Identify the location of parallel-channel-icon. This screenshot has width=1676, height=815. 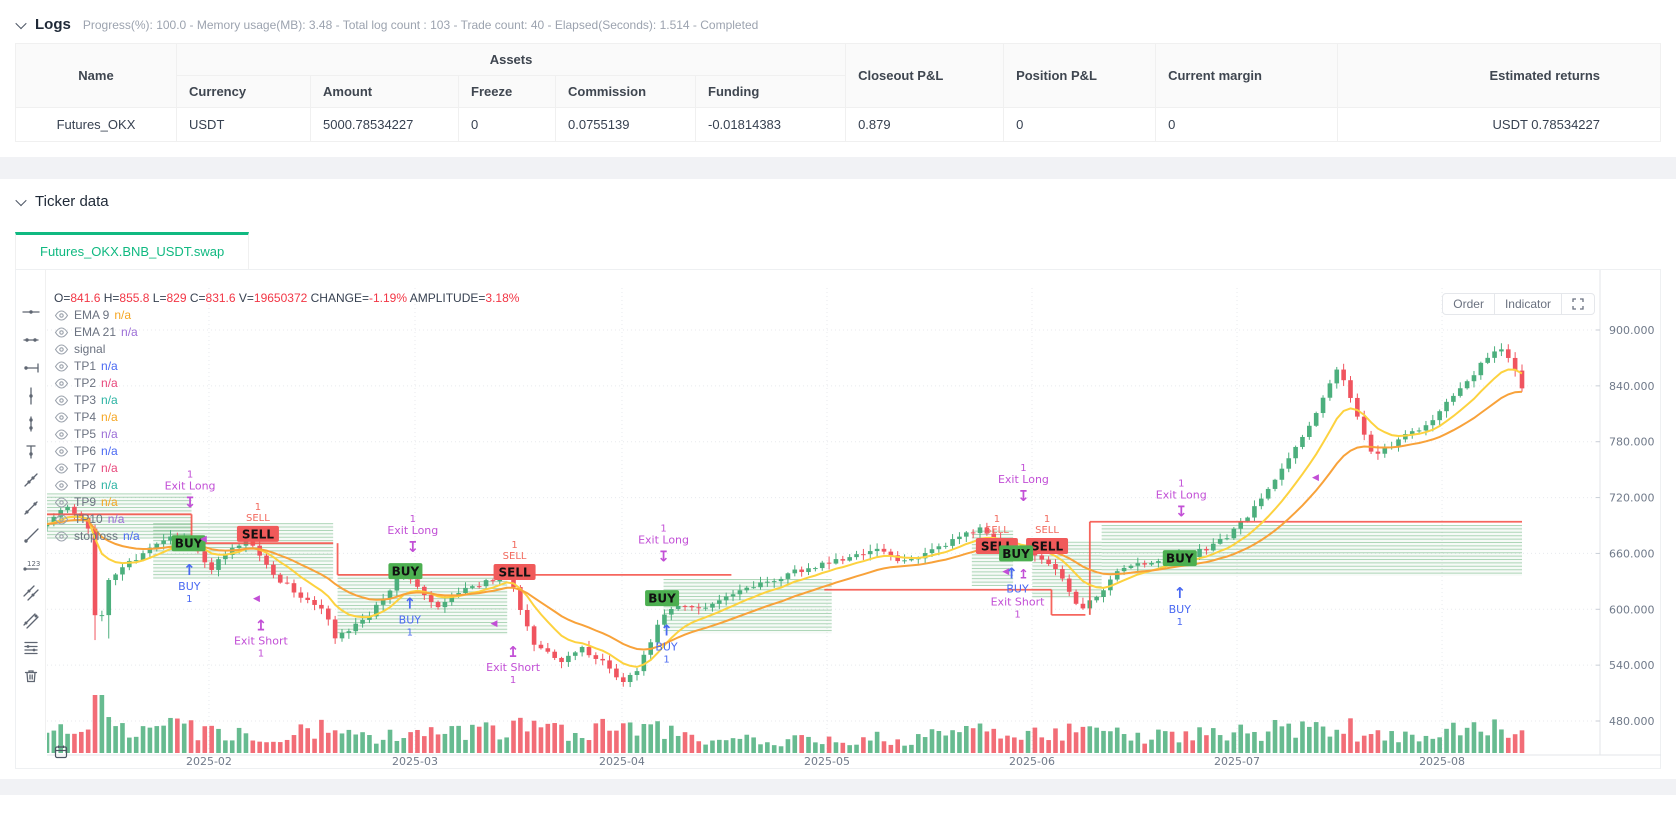
(31, 620).